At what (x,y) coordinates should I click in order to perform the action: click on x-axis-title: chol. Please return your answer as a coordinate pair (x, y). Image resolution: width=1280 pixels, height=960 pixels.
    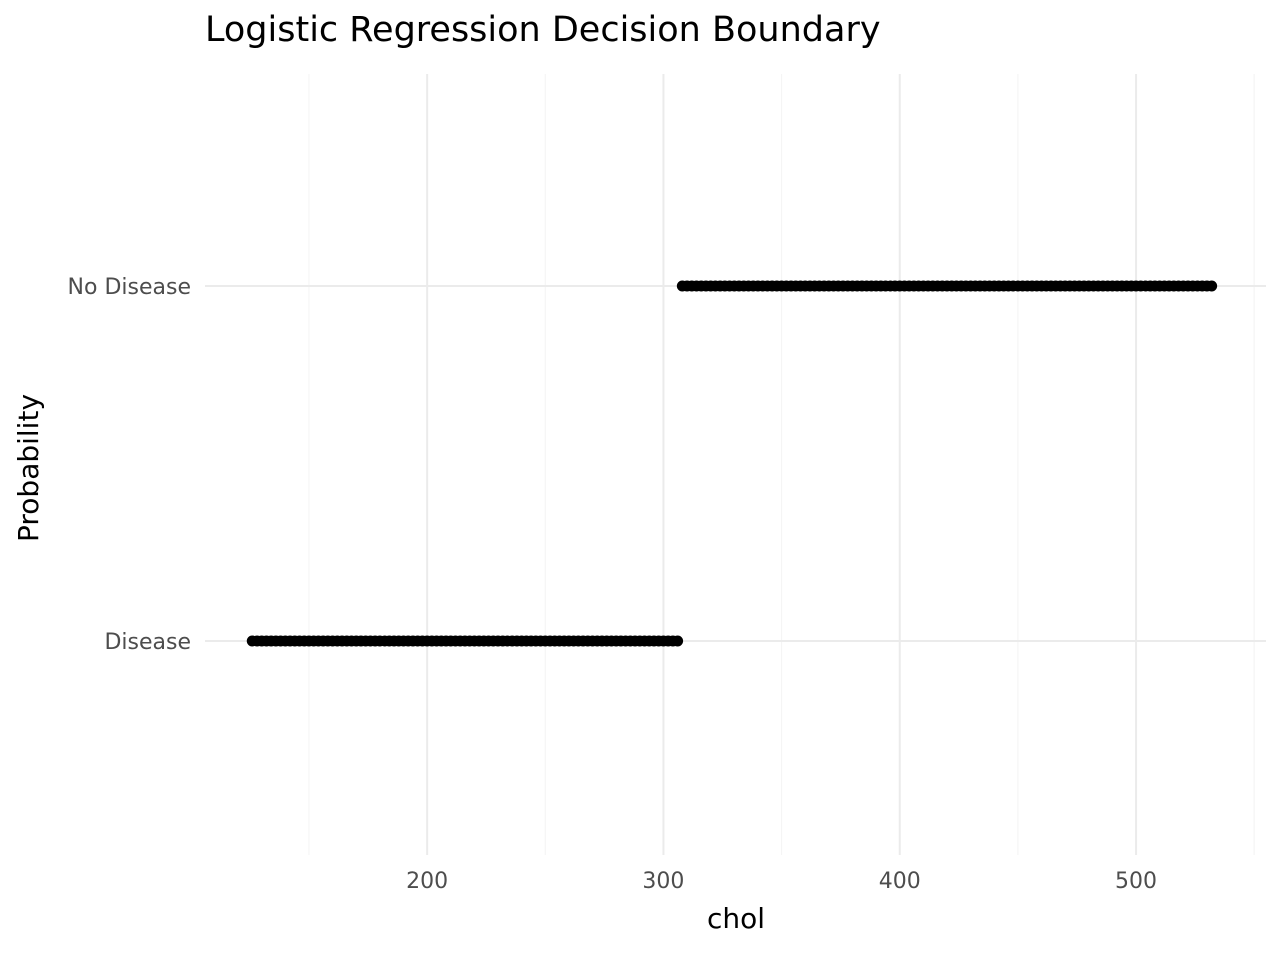
    Looking at the image, I should click on (736, 918).